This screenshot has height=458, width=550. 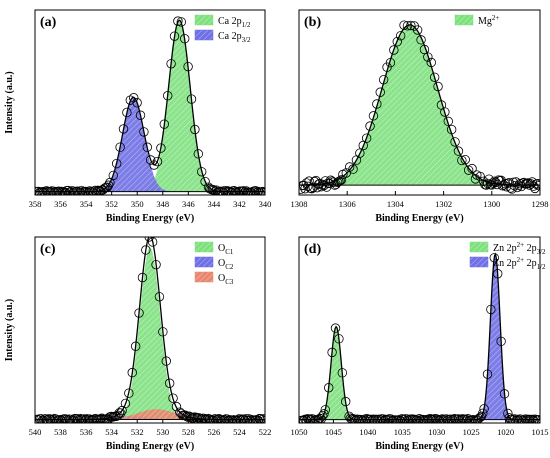 I want to click on x-tick-label: 340, so click(x=265, y=204).